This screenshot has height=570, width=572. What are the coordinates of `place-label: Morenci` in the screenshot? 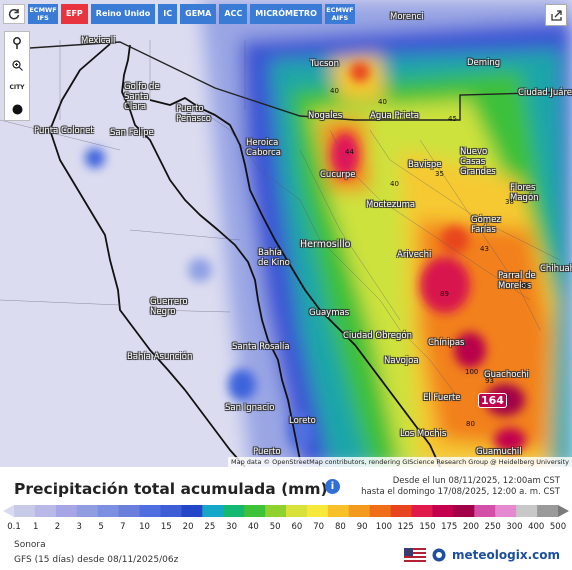 It's located at (407, 17).